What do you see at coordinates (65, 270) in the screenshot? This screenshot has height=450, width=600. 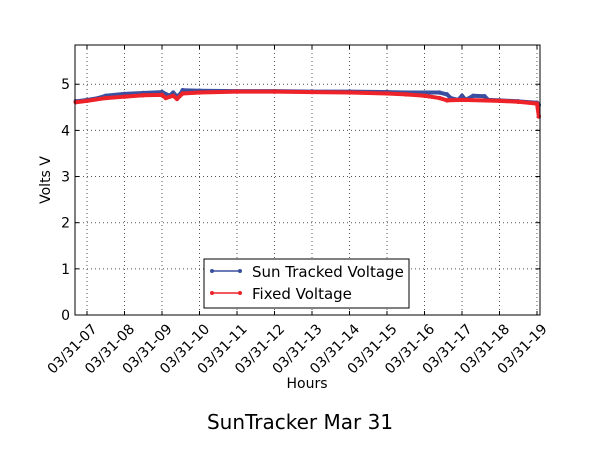 I see `y-tick-label: 1` at bounding box center [65, 270].